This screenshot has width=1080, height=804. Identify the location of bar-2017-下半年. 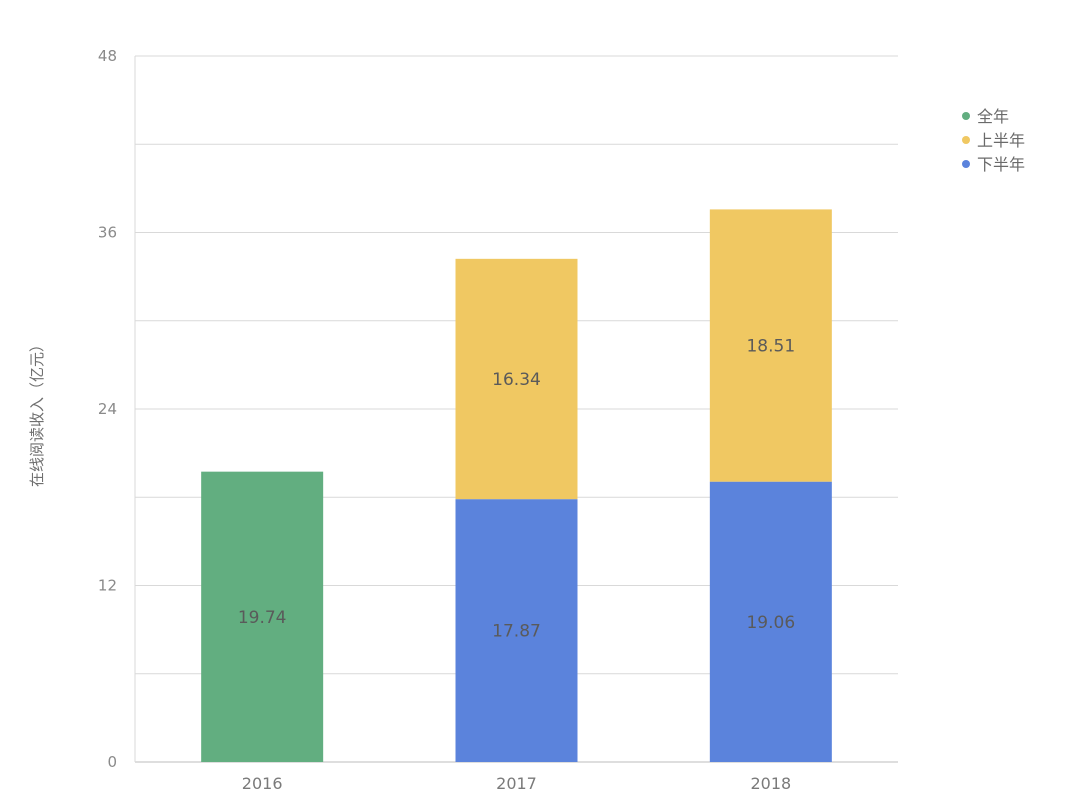
(516, 630).